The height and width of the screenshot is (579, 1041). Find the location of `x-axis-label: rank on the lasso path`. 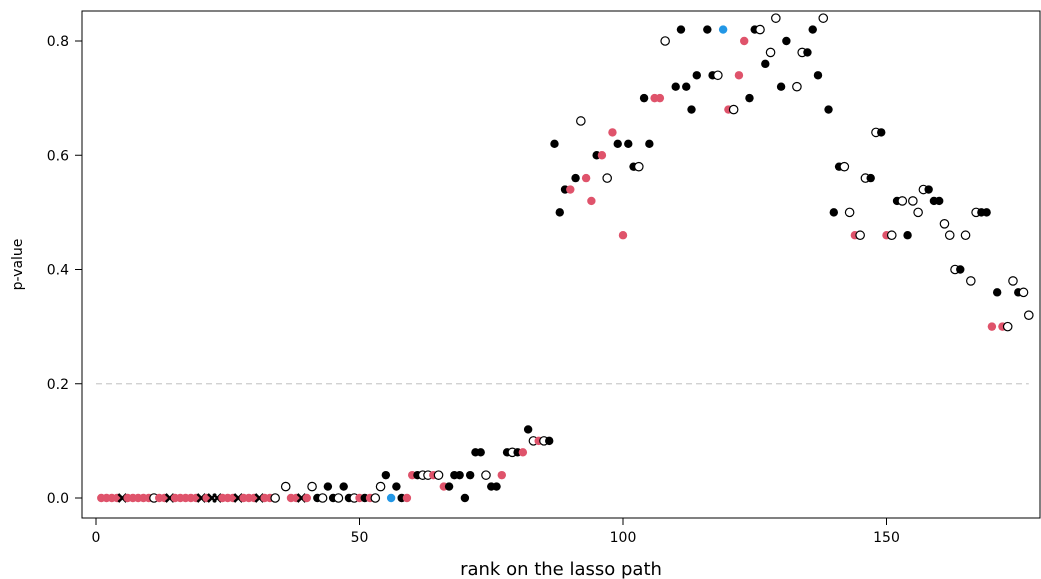

x-axis-label: rank on the lasso path is located at coordinates (561, 569).